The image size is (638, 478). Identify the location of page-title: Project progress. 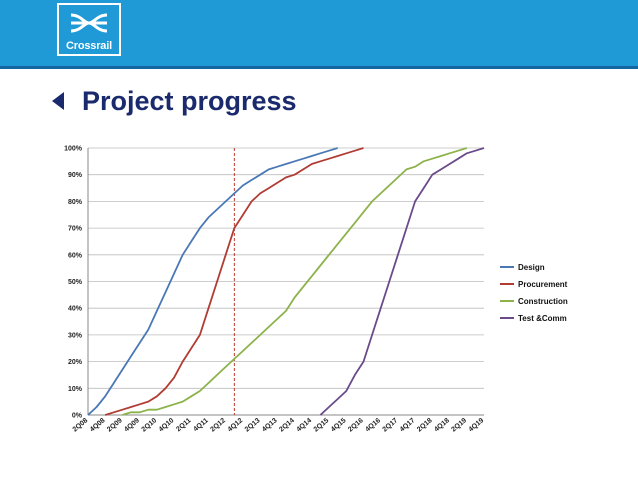
(189, 100).